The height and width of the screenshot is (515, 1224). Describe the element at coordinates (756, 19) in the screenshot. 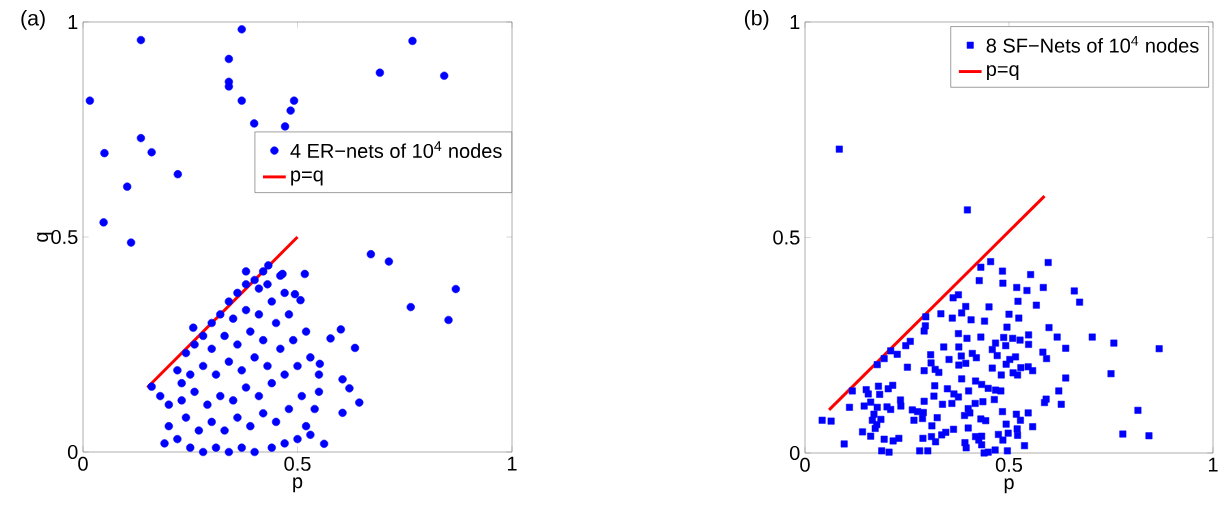

I see `text: (b)` at that location.